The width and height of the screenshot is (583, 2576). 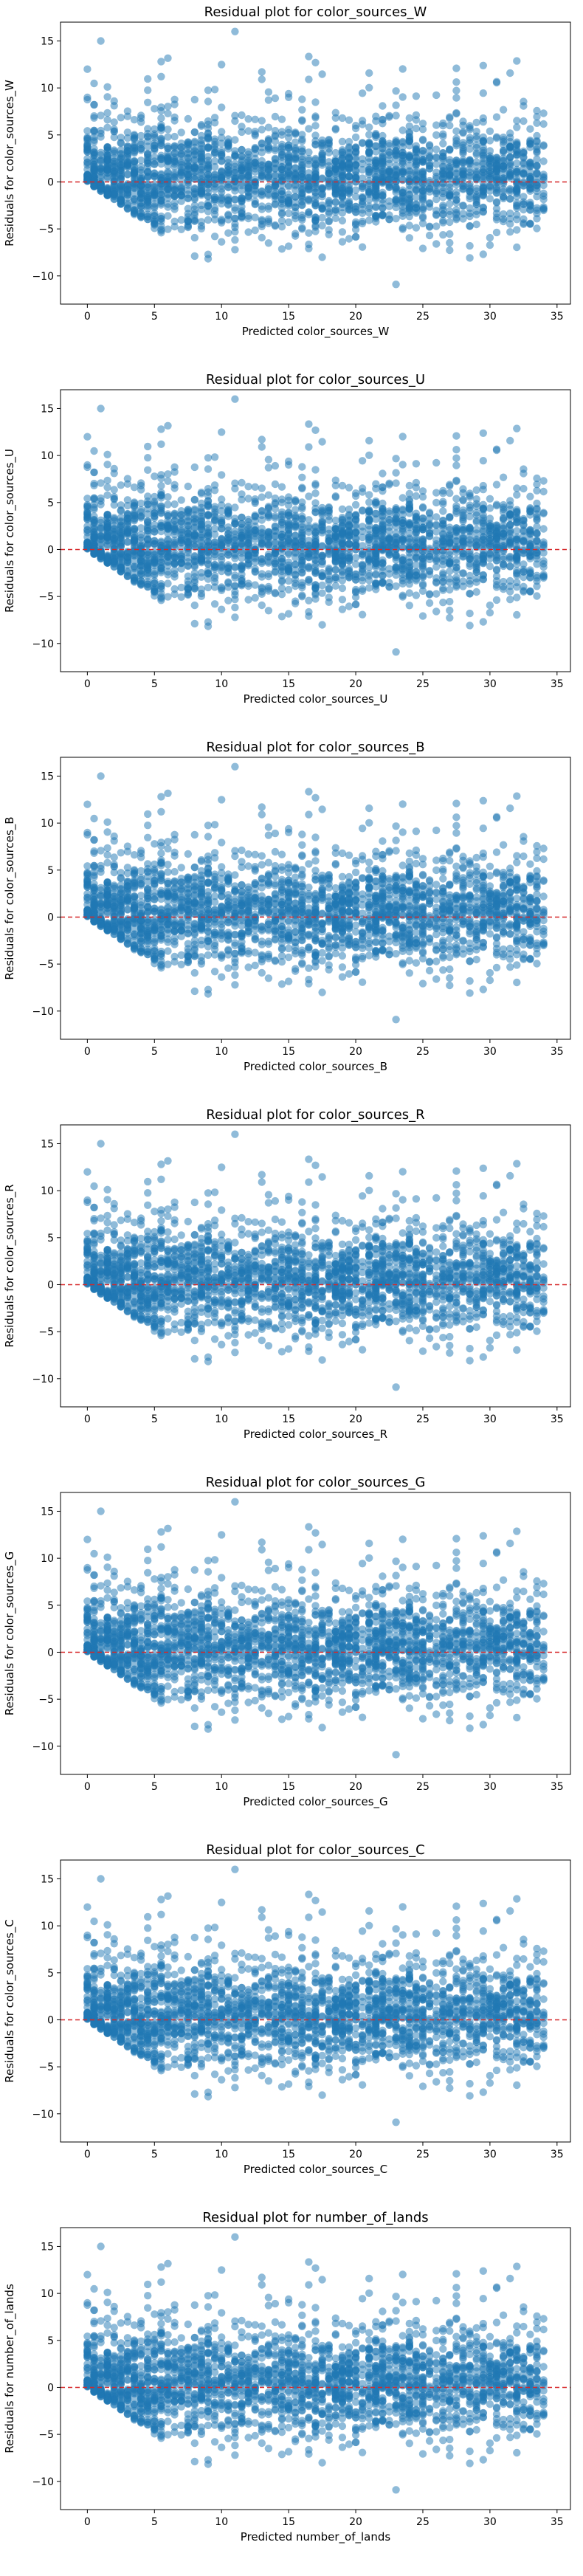 What do you see at coordinates (48, 41) in the screenshot?
I see `y-tick-label: 15` at bounding box center [48, 41].